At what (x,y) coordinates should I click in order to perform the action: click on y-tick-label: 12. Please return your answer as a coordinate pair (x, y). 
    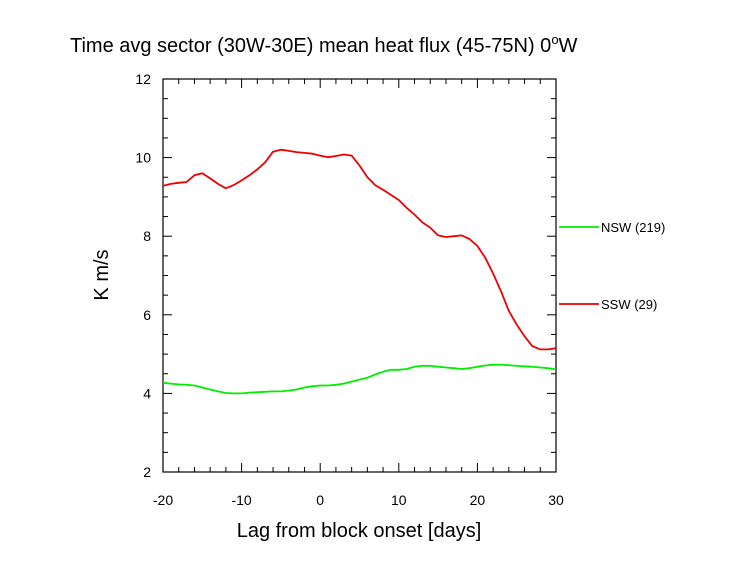
    Looking at the image, I should click on (143, 79).